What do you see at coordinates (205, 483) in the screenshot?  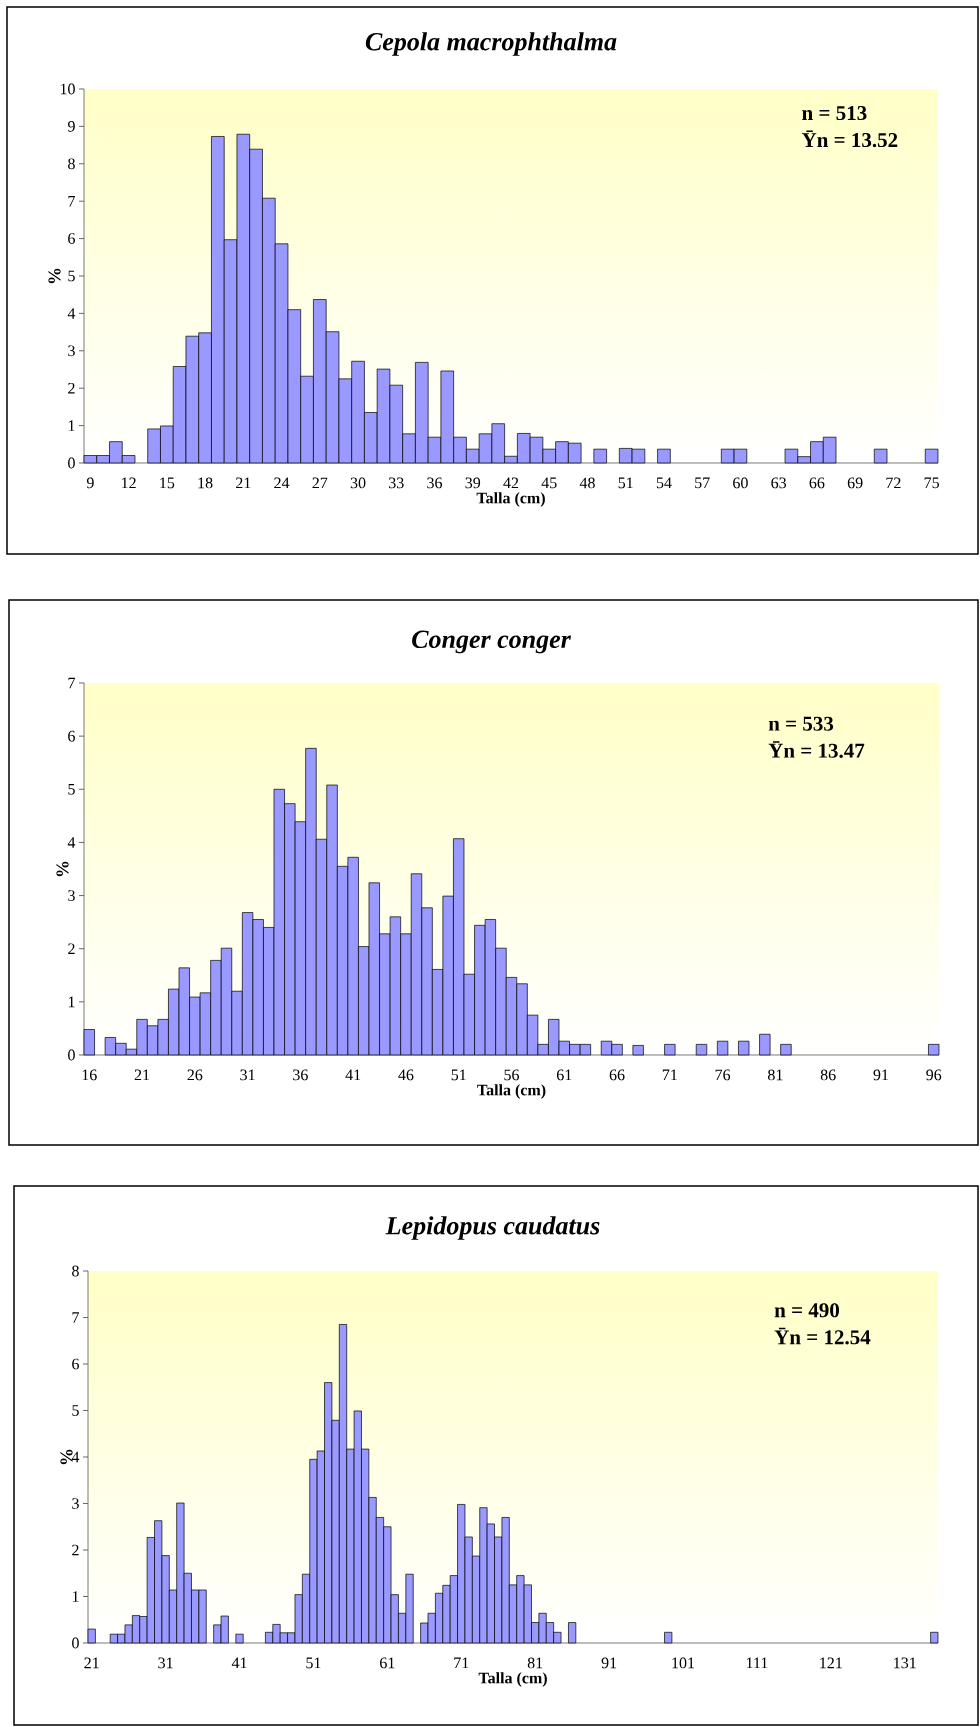 I see `x-tick-label: 18` at bounding box center [205, 483].